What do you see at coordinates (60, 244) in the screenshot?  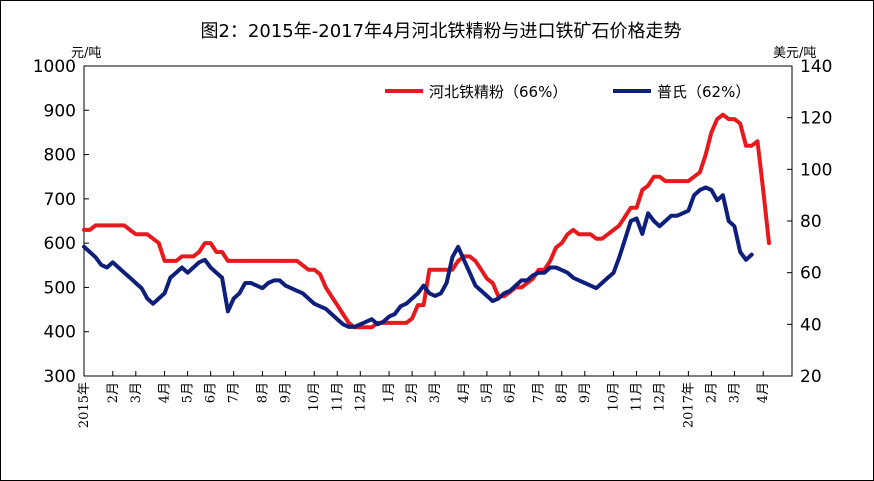 I see `left-y-tick-label: 600` at bounding box center [60, 244].